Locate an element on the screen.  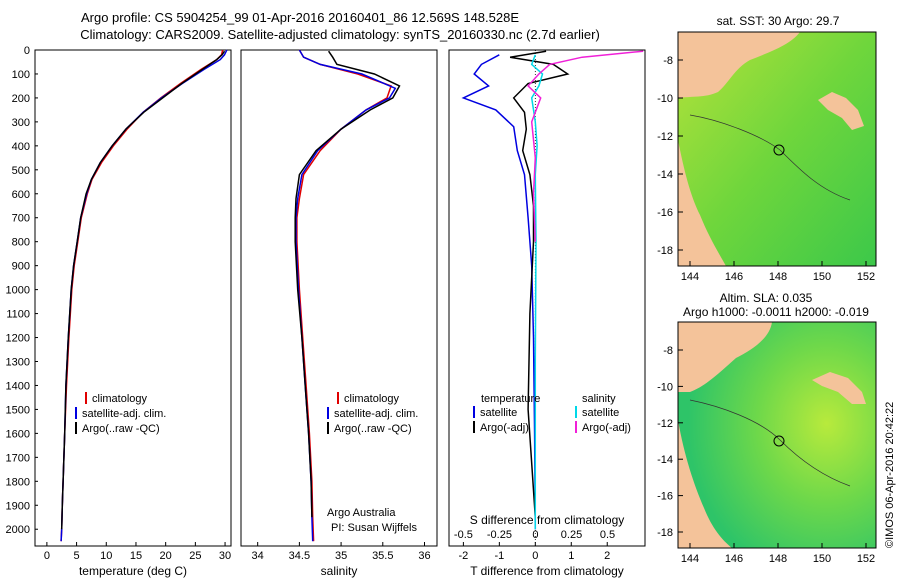
depth-tick-label: 500 is located at coordinates (21, 171).